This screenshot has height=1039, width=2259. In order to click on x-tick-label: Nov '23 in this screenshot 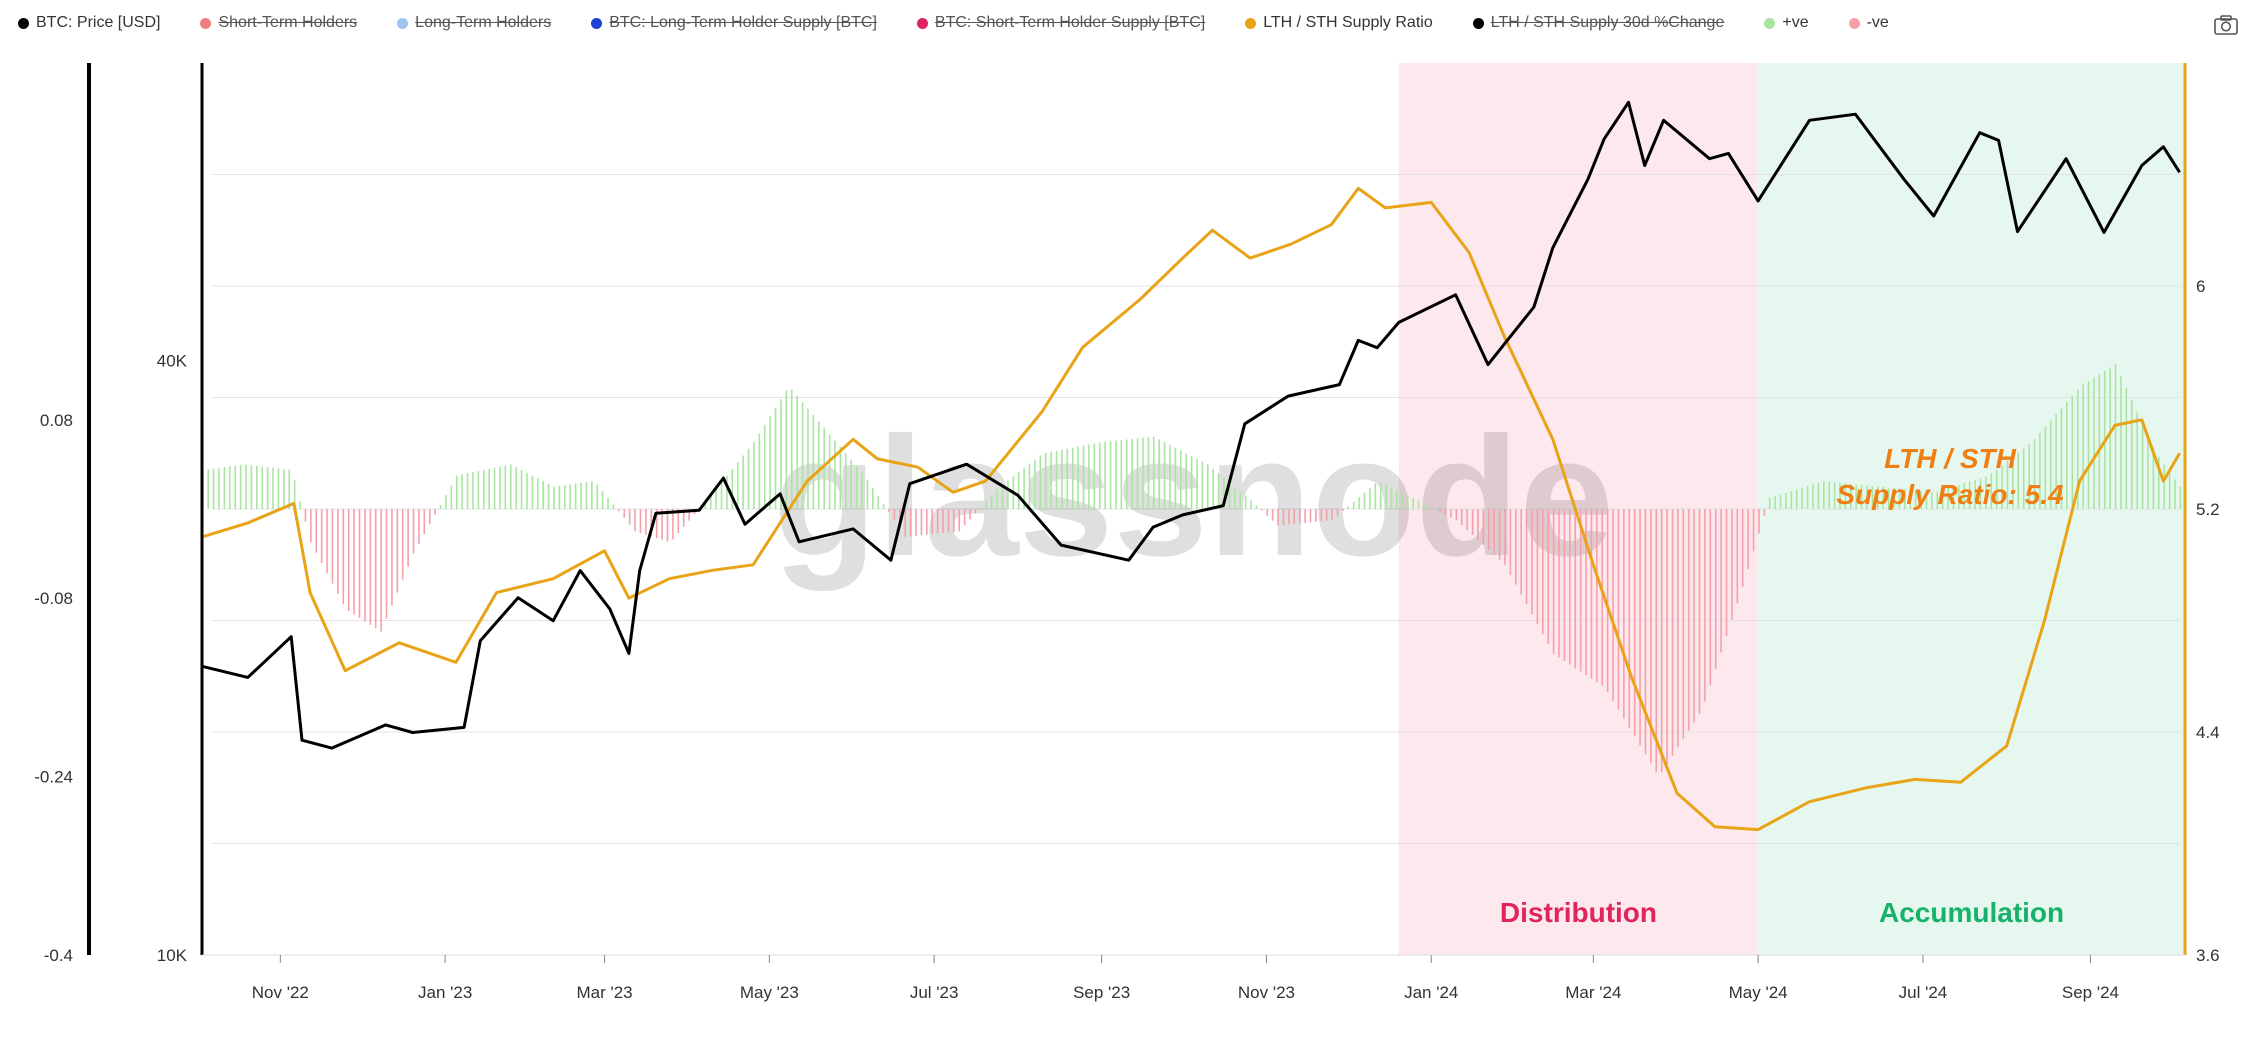, I will do `click(1266, 992)`.